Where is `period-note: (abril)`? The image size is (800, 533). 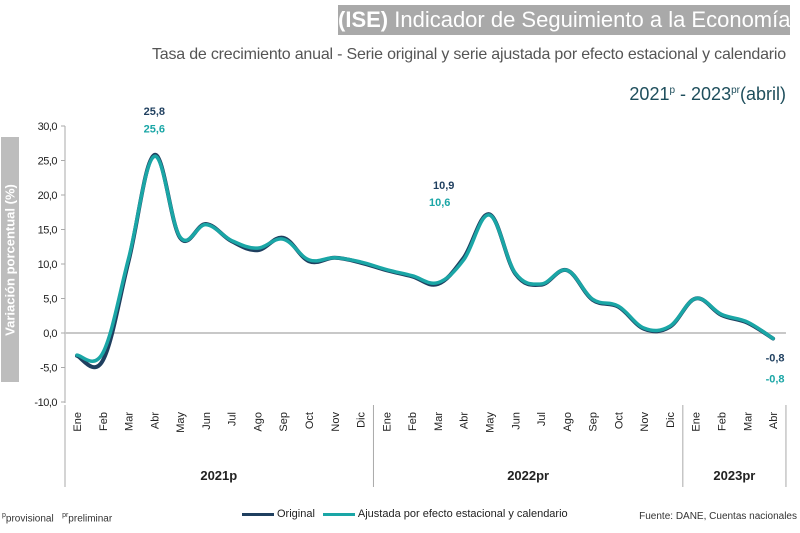
period-note: (abril) is located at coordinates (762, 94).